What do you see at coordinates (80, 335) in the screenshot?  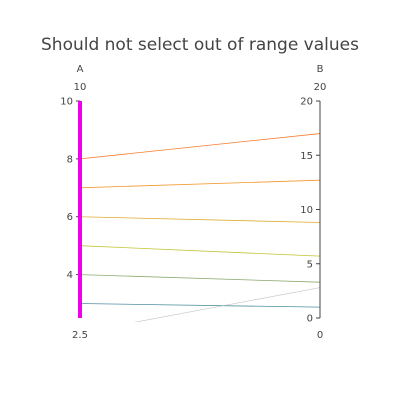 I see `axis-range-min: 2.5` at bounding box center [80, 335].